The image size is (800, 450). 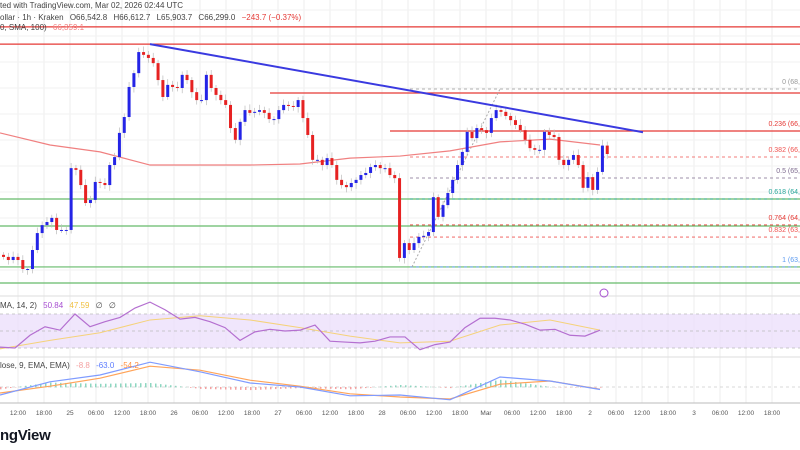 I want to click on fib-label-0: 0 (68,181), so click(x=791, y=82).